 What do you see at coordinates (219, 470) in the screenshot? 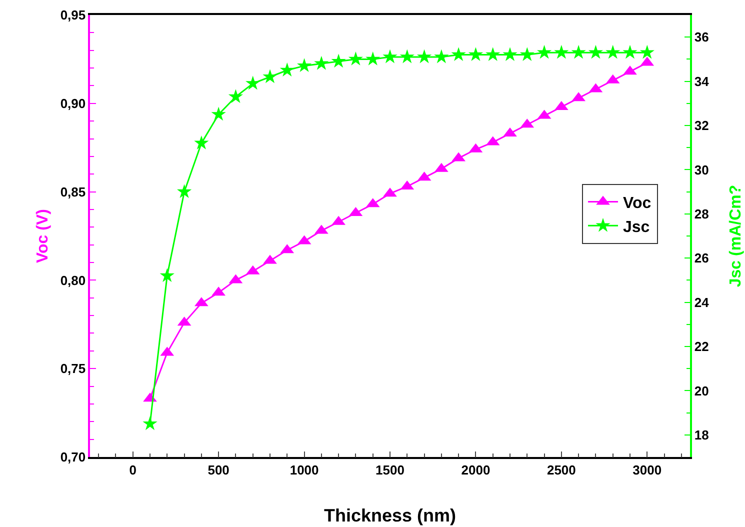
I see `x-tick-label: 500` at bounding box center [219, 470].